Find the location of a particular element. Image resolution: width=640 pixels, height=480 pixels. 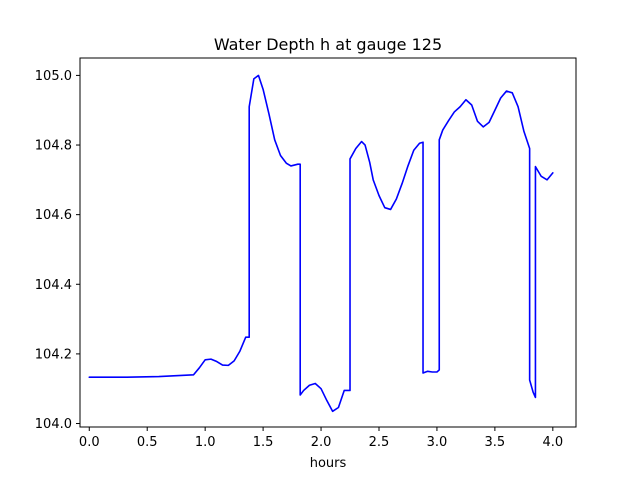

x-tick-label: 2.0 is located at coordinates (321, 442).